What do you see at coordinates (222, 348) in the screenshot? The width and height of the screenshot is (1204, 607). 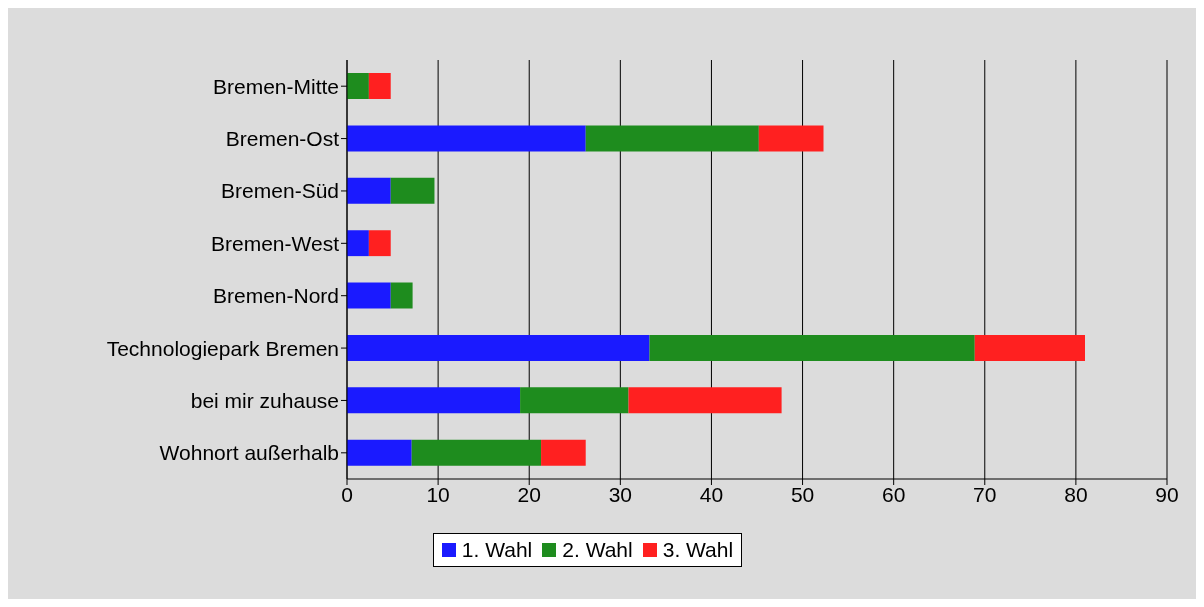 I see `y-tick-label: Technologiepark Bremen` at bounding box center [222, 348].